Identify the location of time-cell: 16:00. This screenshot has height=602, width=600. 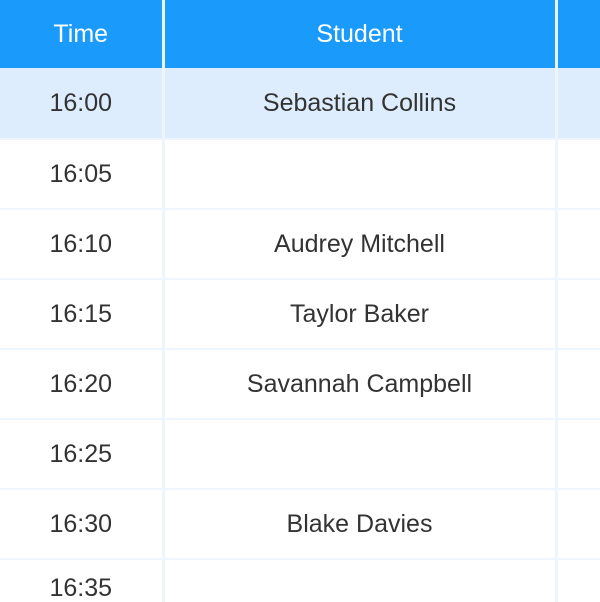
(82, 103).